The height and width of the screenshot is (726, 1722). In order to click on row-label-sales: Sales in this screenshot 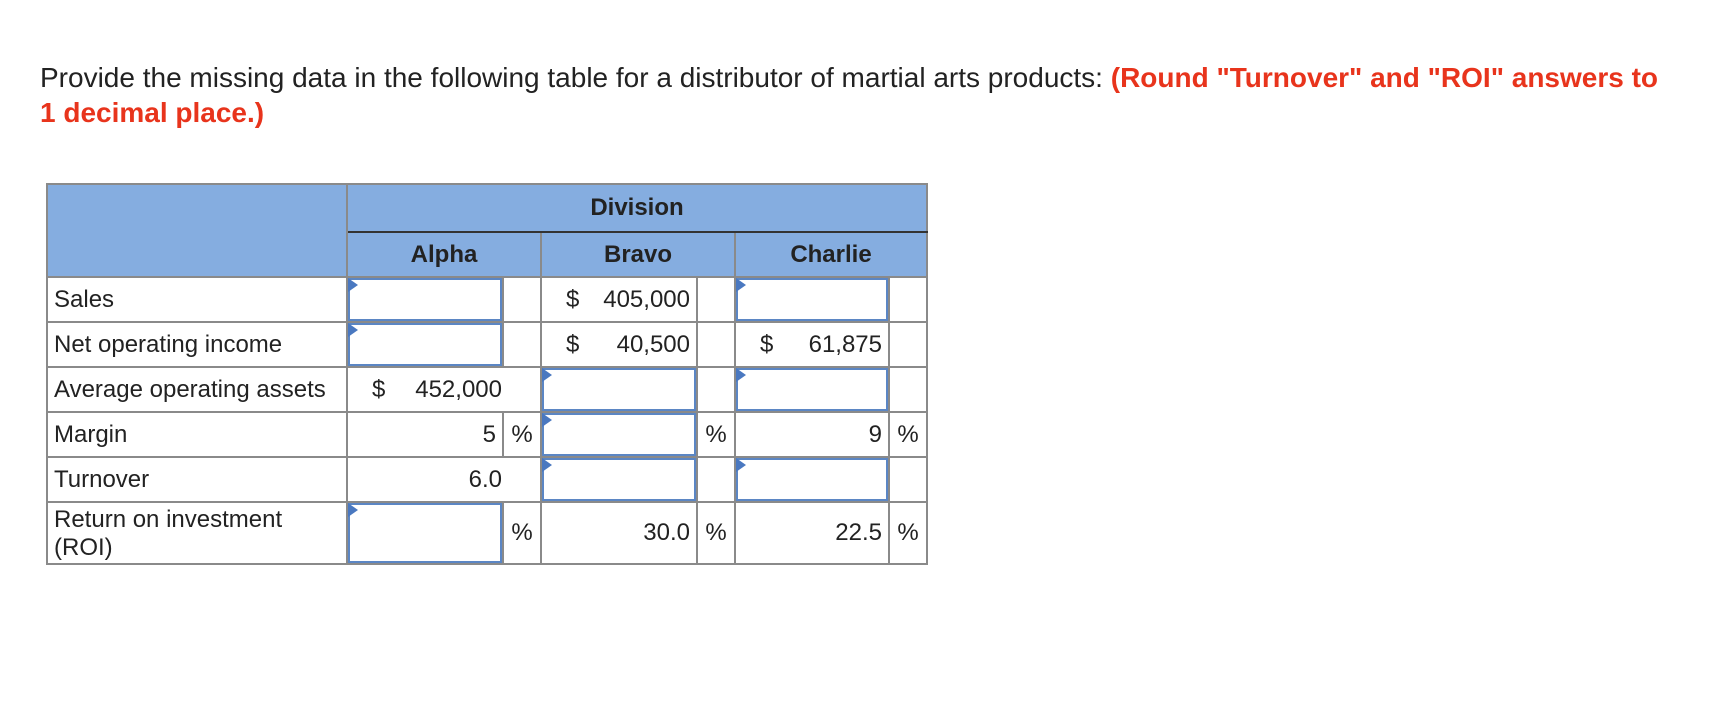, I will do `click(197, 299)`.